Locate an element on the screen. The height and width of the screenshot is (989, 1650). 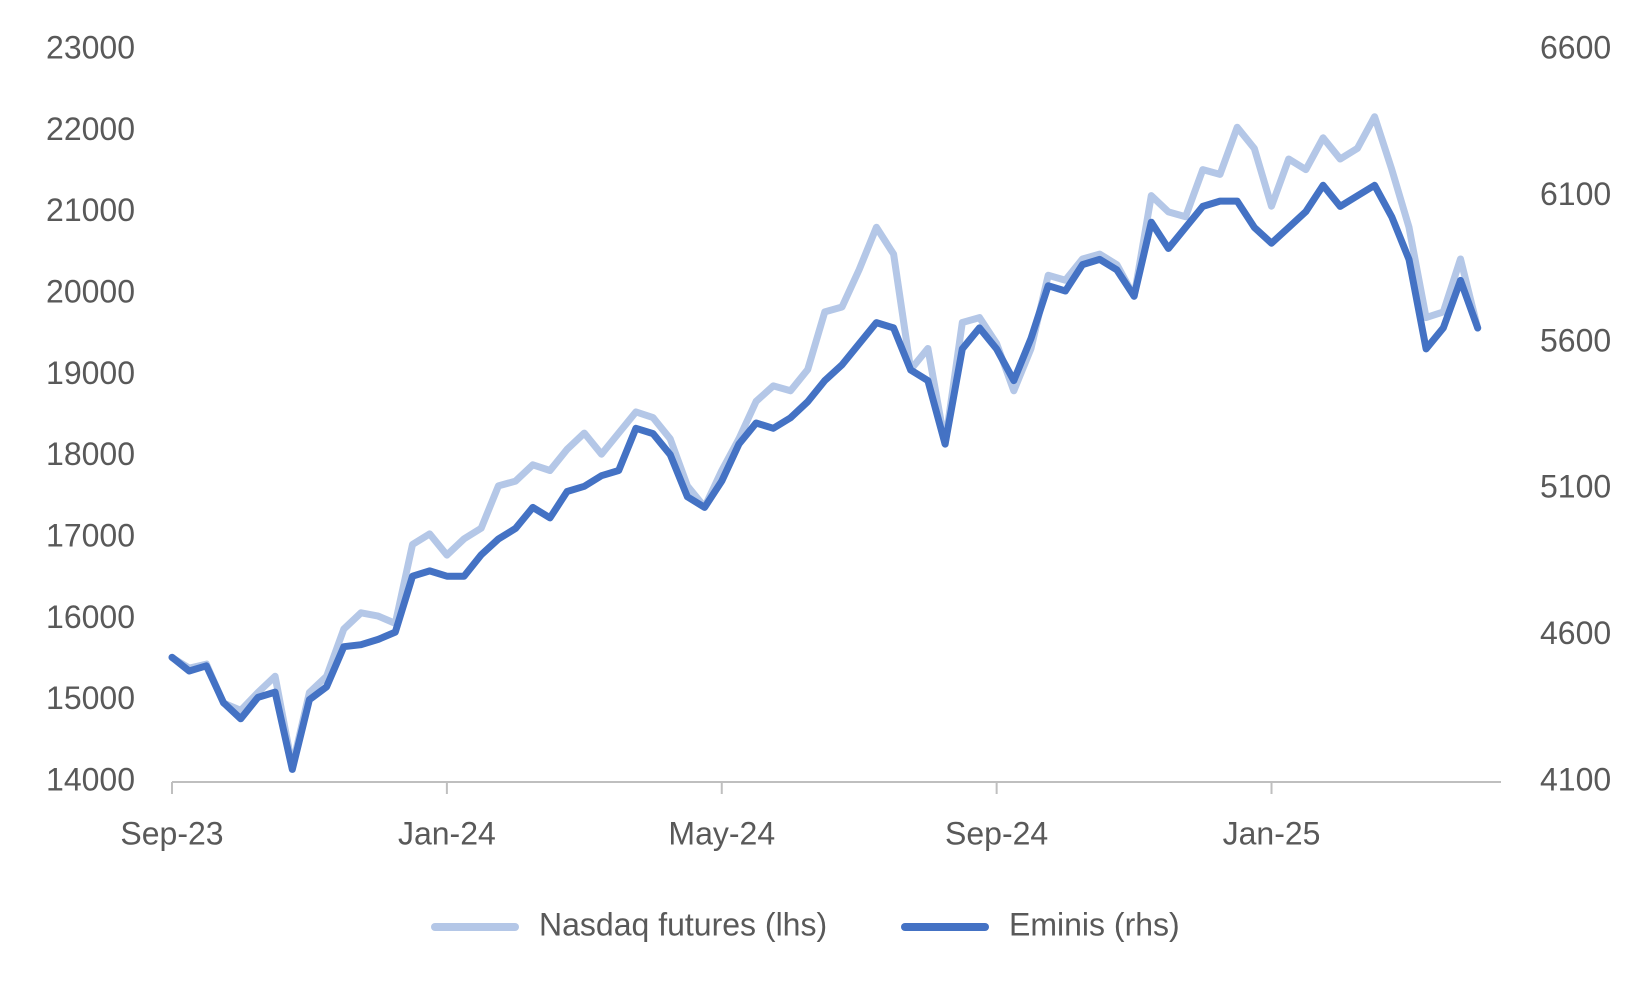
y-tick-label: 22000 is located at coordinates (90, 129).